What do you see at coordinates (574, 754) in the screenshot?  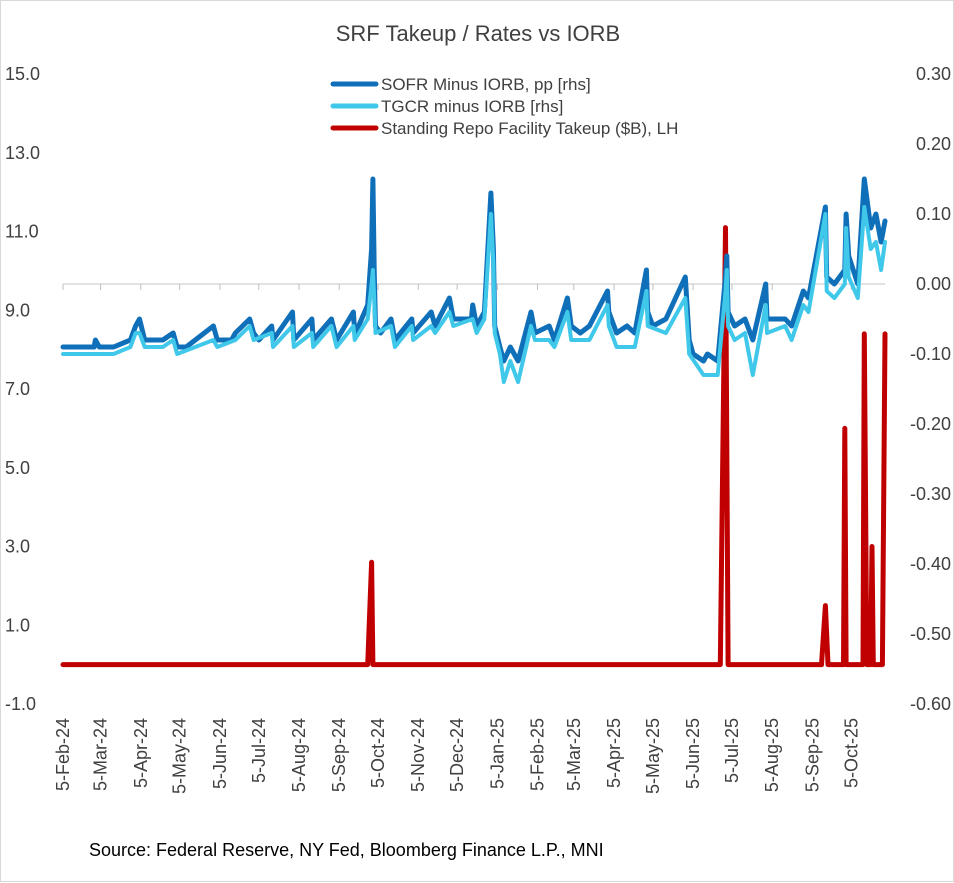 I see `x-tick-label: 5-Mar-25` at bounding box center [574, 754].